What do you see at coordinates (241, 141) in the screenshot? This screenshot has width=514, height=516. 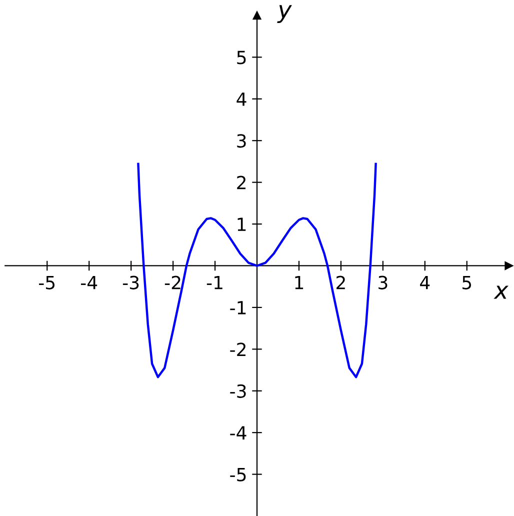 I see `y-tick-label: 3` at bounding box center [241, 141].